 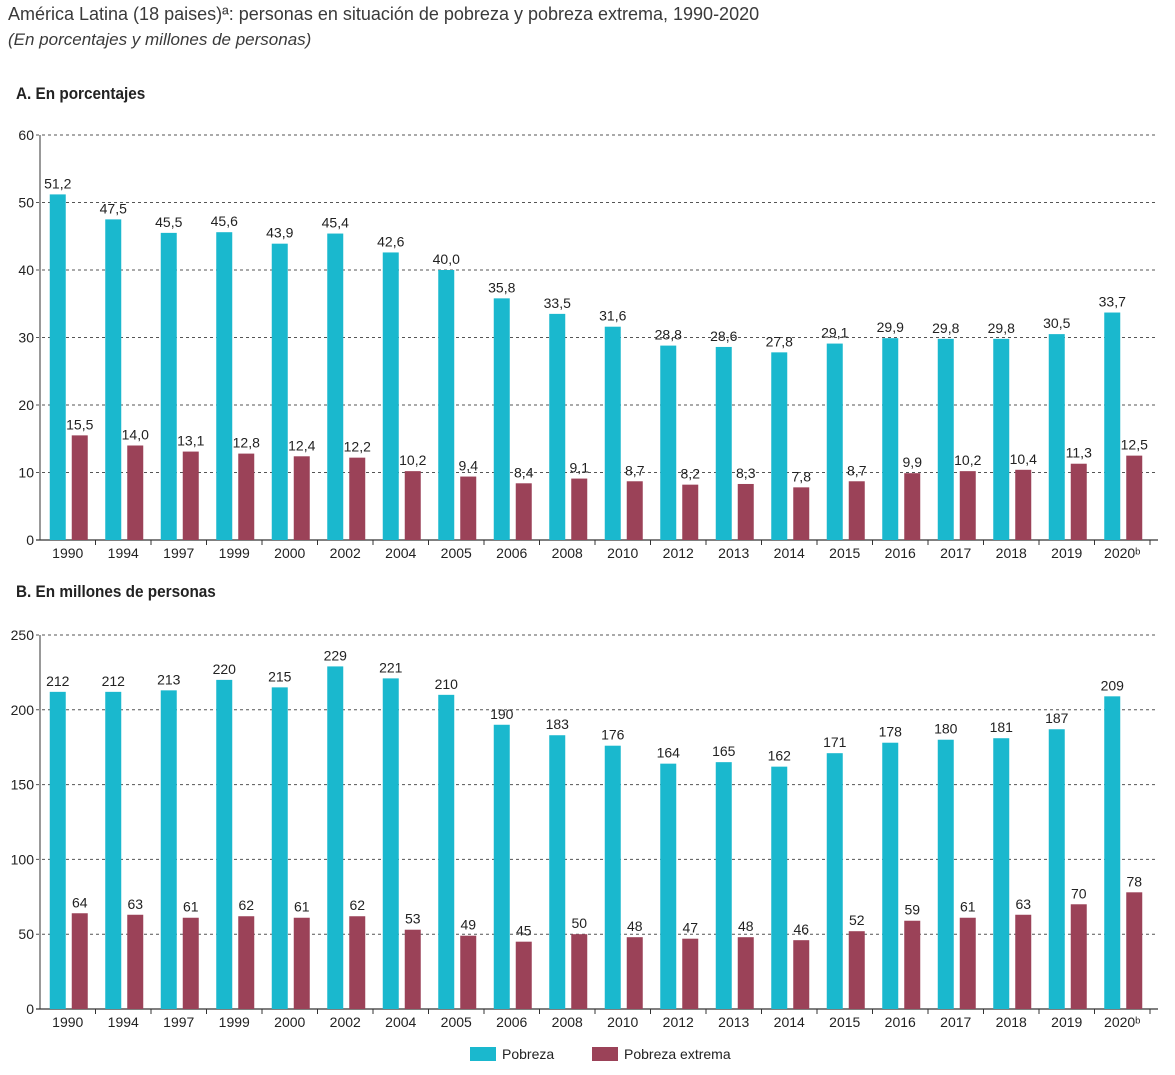 I want to click on chart-b-data-label-pobreza-extrema: 59, so click(x=912, y=910).